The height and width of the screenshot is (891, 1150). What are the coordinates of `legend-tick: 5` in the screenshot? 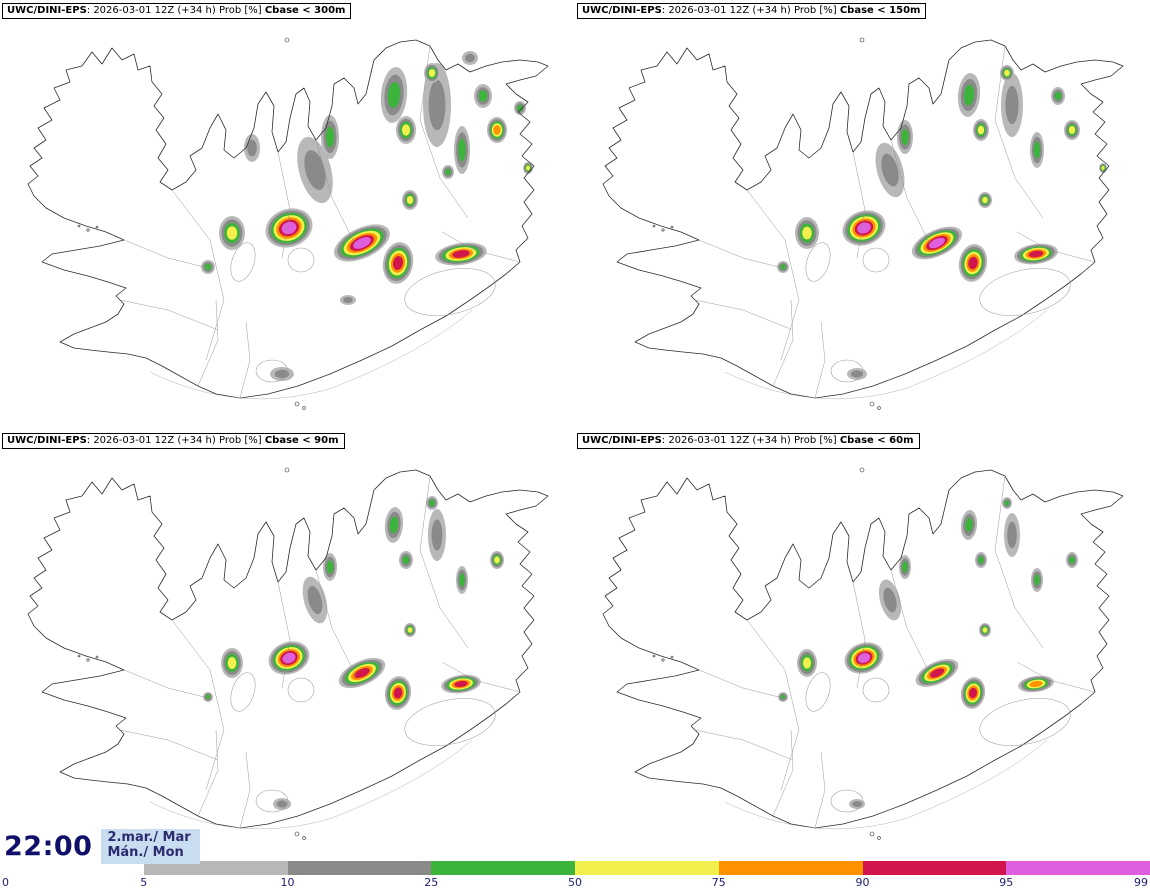 It's located at (144, 882).